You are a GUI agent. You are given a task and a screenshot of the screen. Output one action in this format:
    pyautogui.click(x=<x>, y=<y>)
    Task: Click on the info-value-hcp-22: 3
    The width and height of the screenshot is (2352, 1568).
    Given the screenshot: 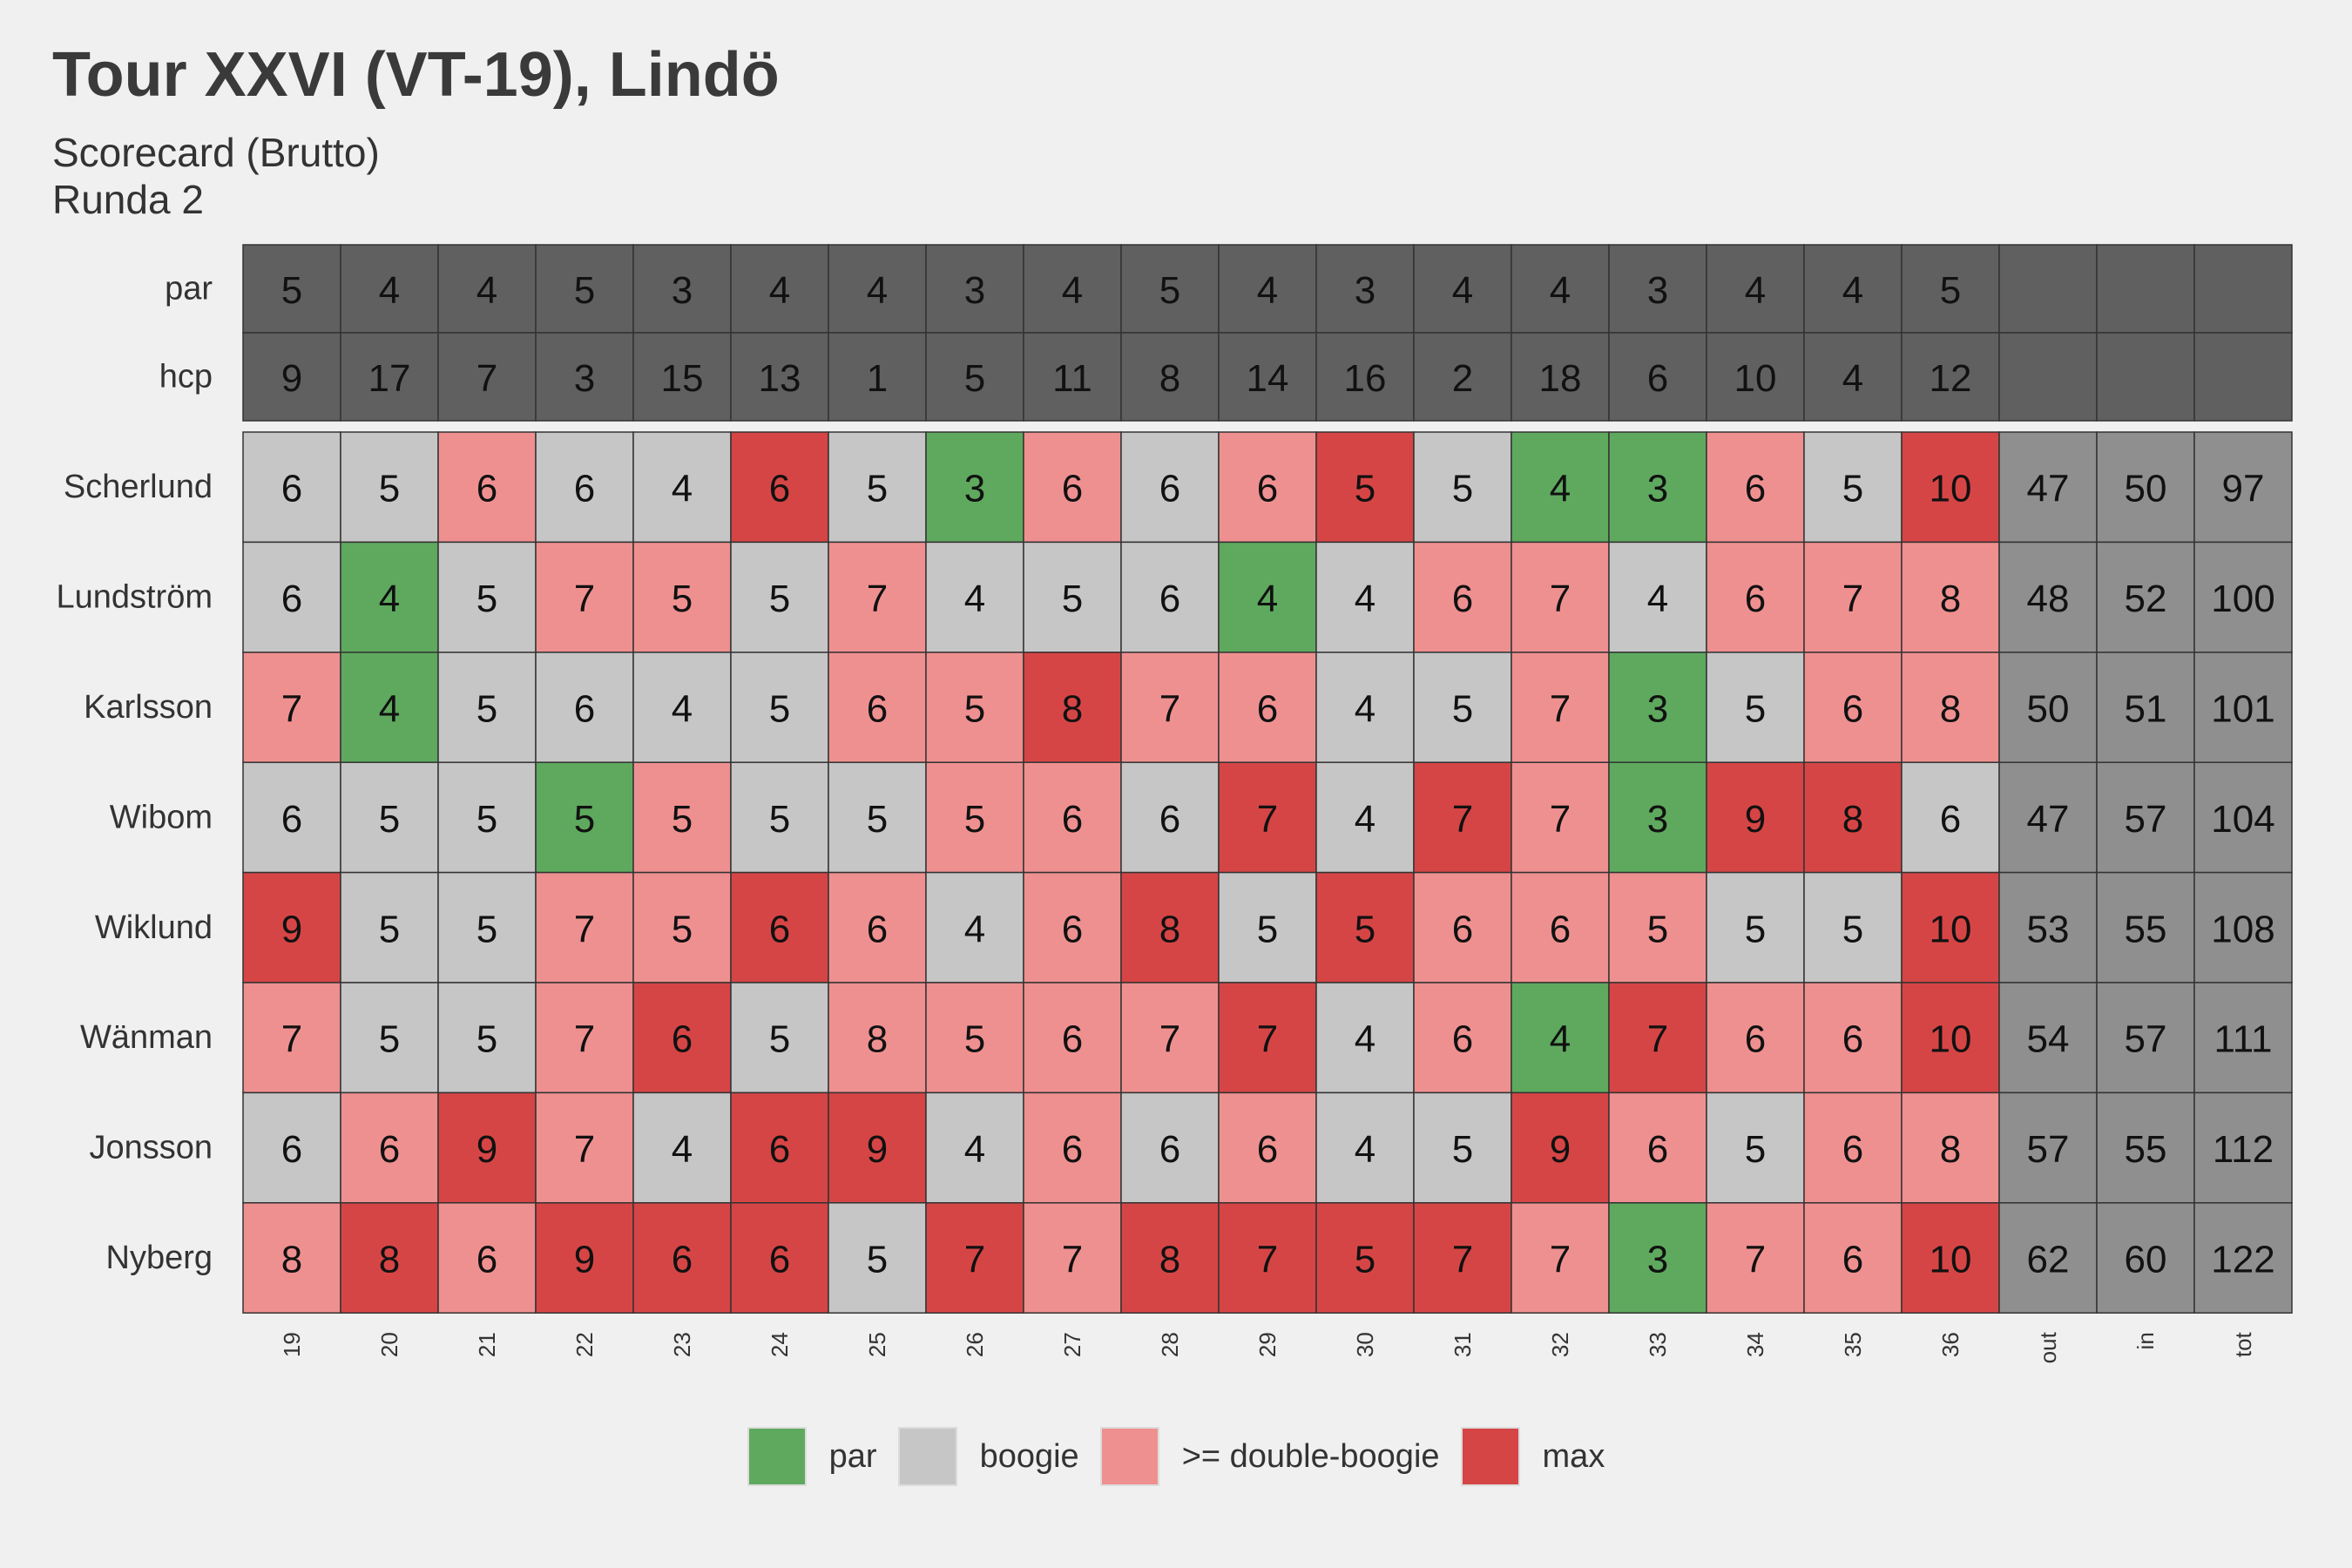 What is the action you would take?
    pyautogui.click(x=584, y=378)
    